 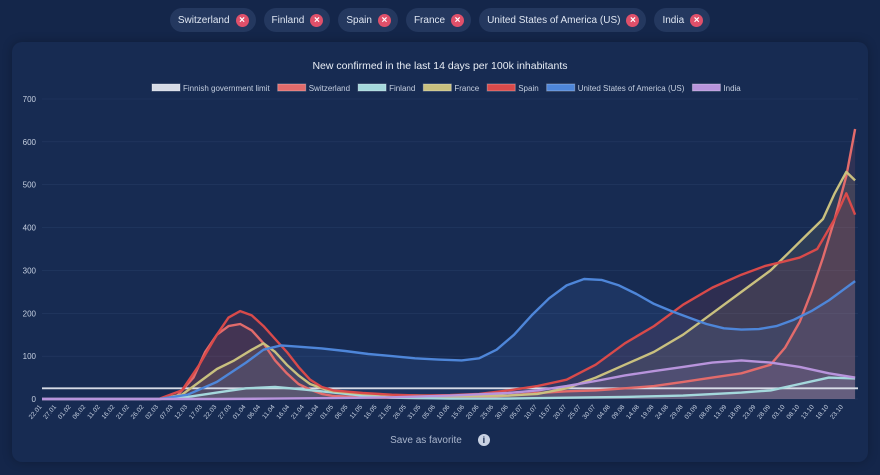 What do you see at coordinates (633, 412) in the screenshot?
I see `x-tick-label: 14.08` at bounding box center [633, 412].